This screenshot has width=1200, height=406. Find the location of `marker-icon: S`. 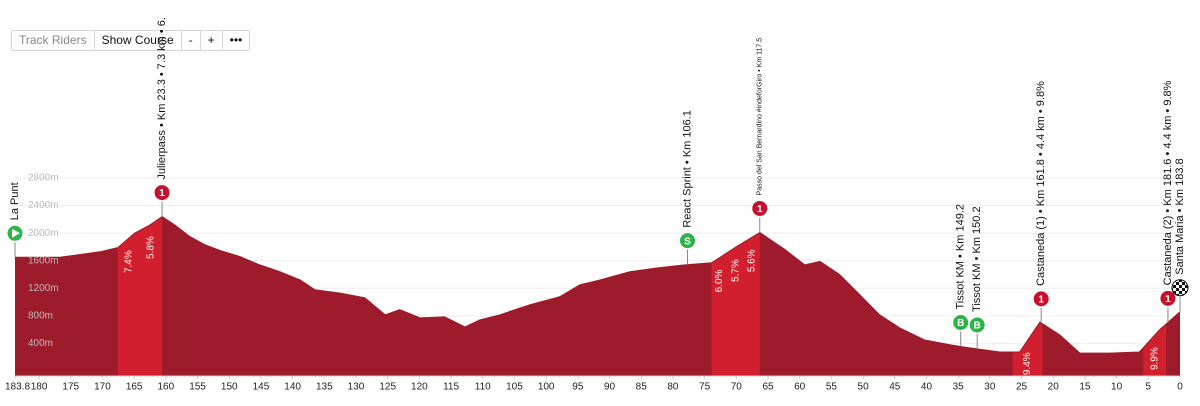

marker-icon: S is located at coordinates (688, 241).